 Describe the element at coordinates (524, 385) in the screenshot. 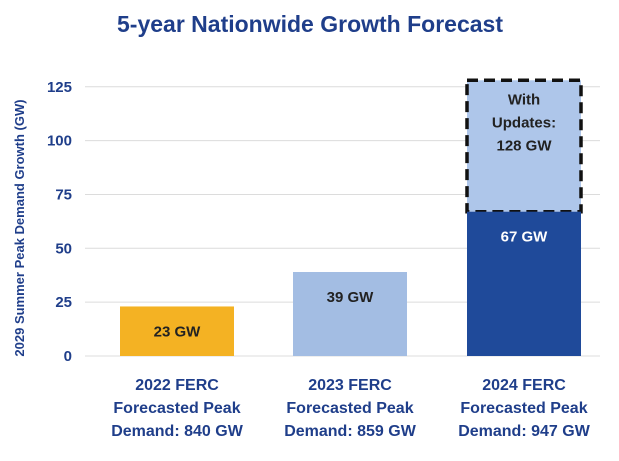

I see `category-label: 2024 FERC` at that location.